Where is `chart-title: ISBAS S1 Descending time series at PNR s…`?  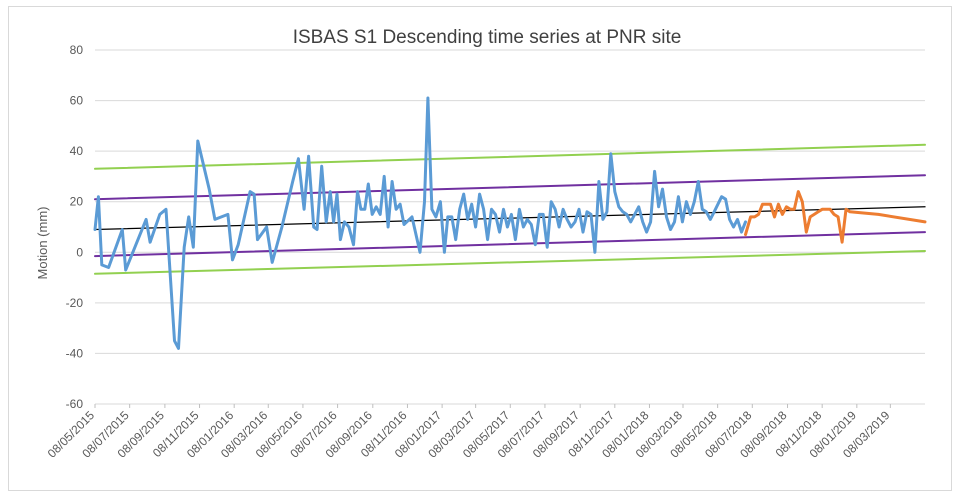
chart-title: ISBAS S1 Descending time series at PNR s… is located at coordinates (487, 37).